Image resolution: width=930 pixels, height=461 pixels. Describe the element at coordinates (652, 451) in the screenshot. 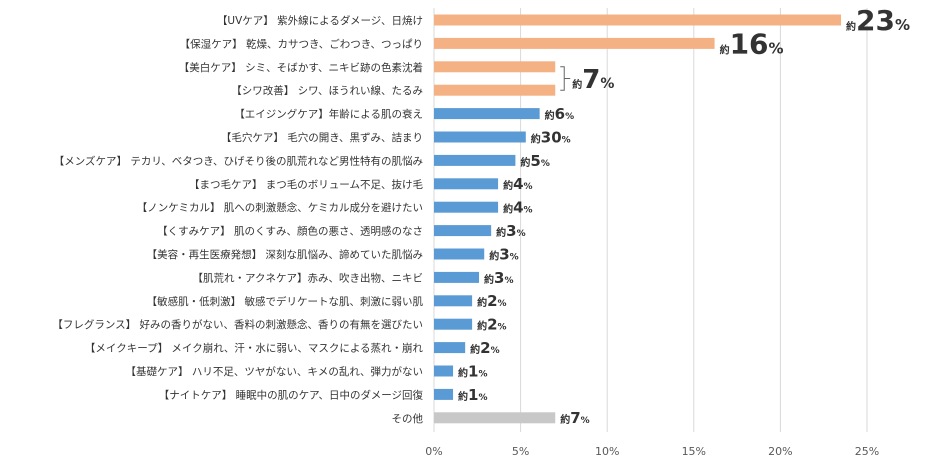

I see `x-axis-tick-labels: 0% 5% 10% 15% 20% 25%` at that location.